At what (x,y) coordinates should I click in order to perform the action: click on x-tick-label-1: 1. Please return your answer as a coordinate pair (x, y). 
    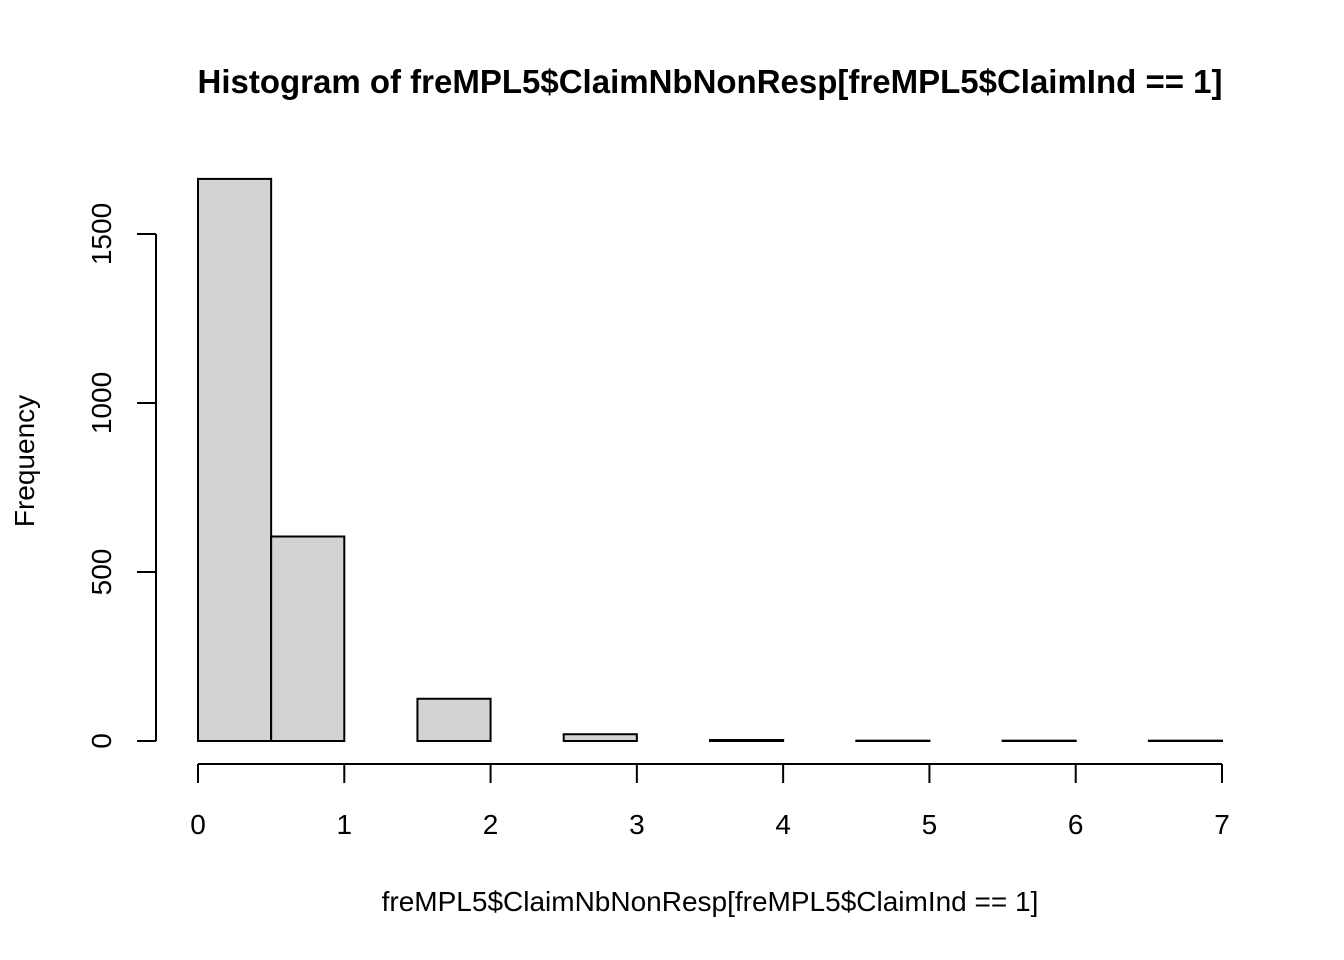
    Looking at the image, I should click on (344, 824).